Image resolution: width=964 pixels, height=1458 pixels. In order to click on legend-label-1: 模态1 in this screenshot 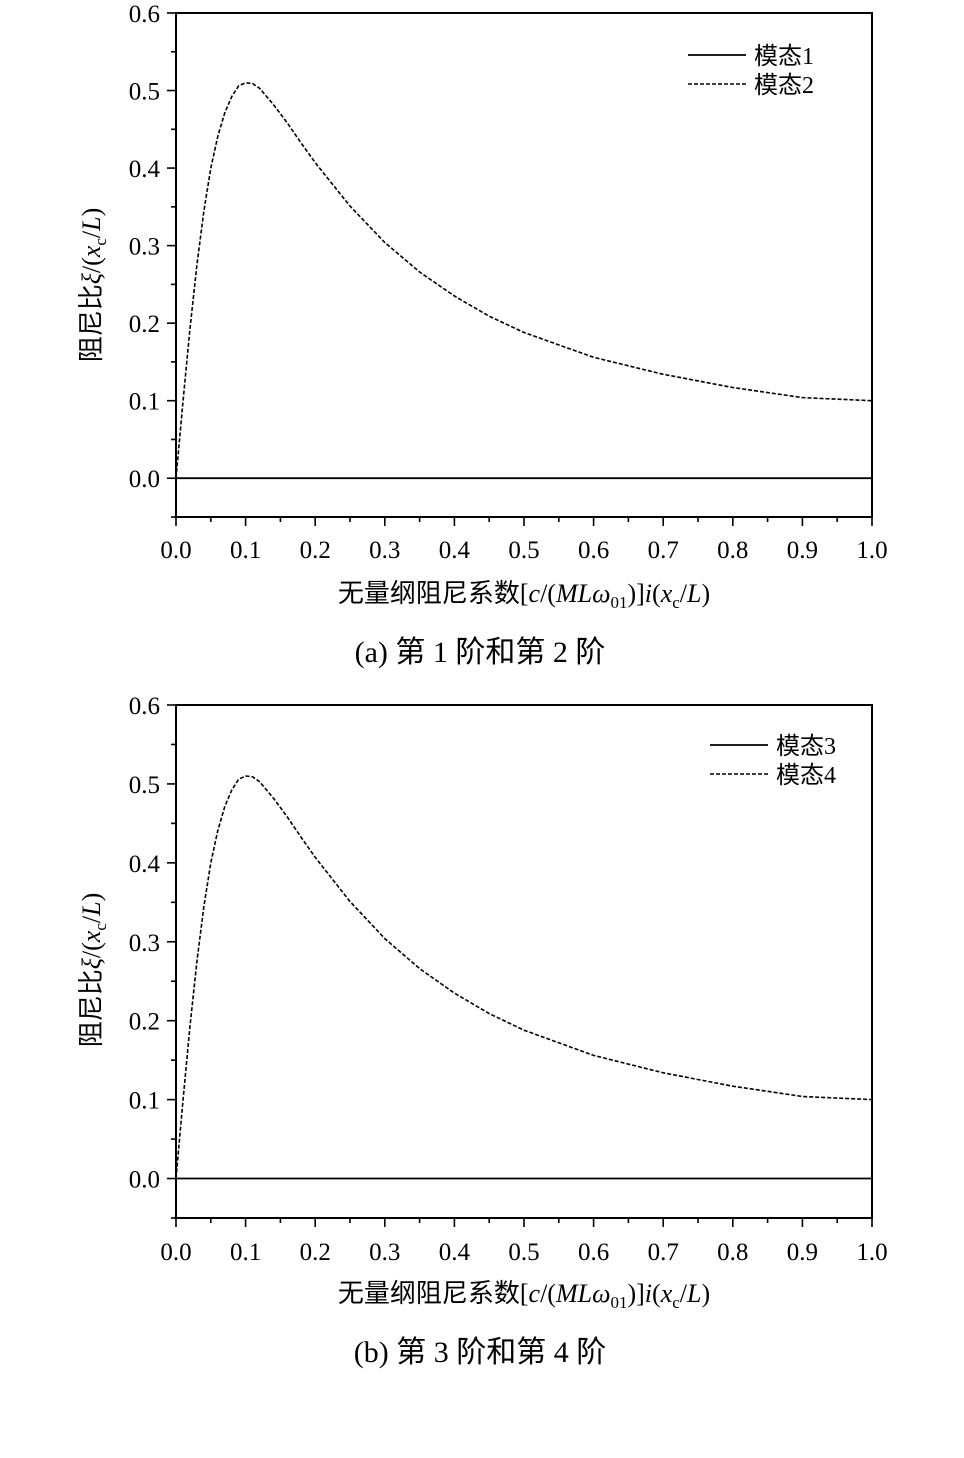, I will do `click(784, 56)`.